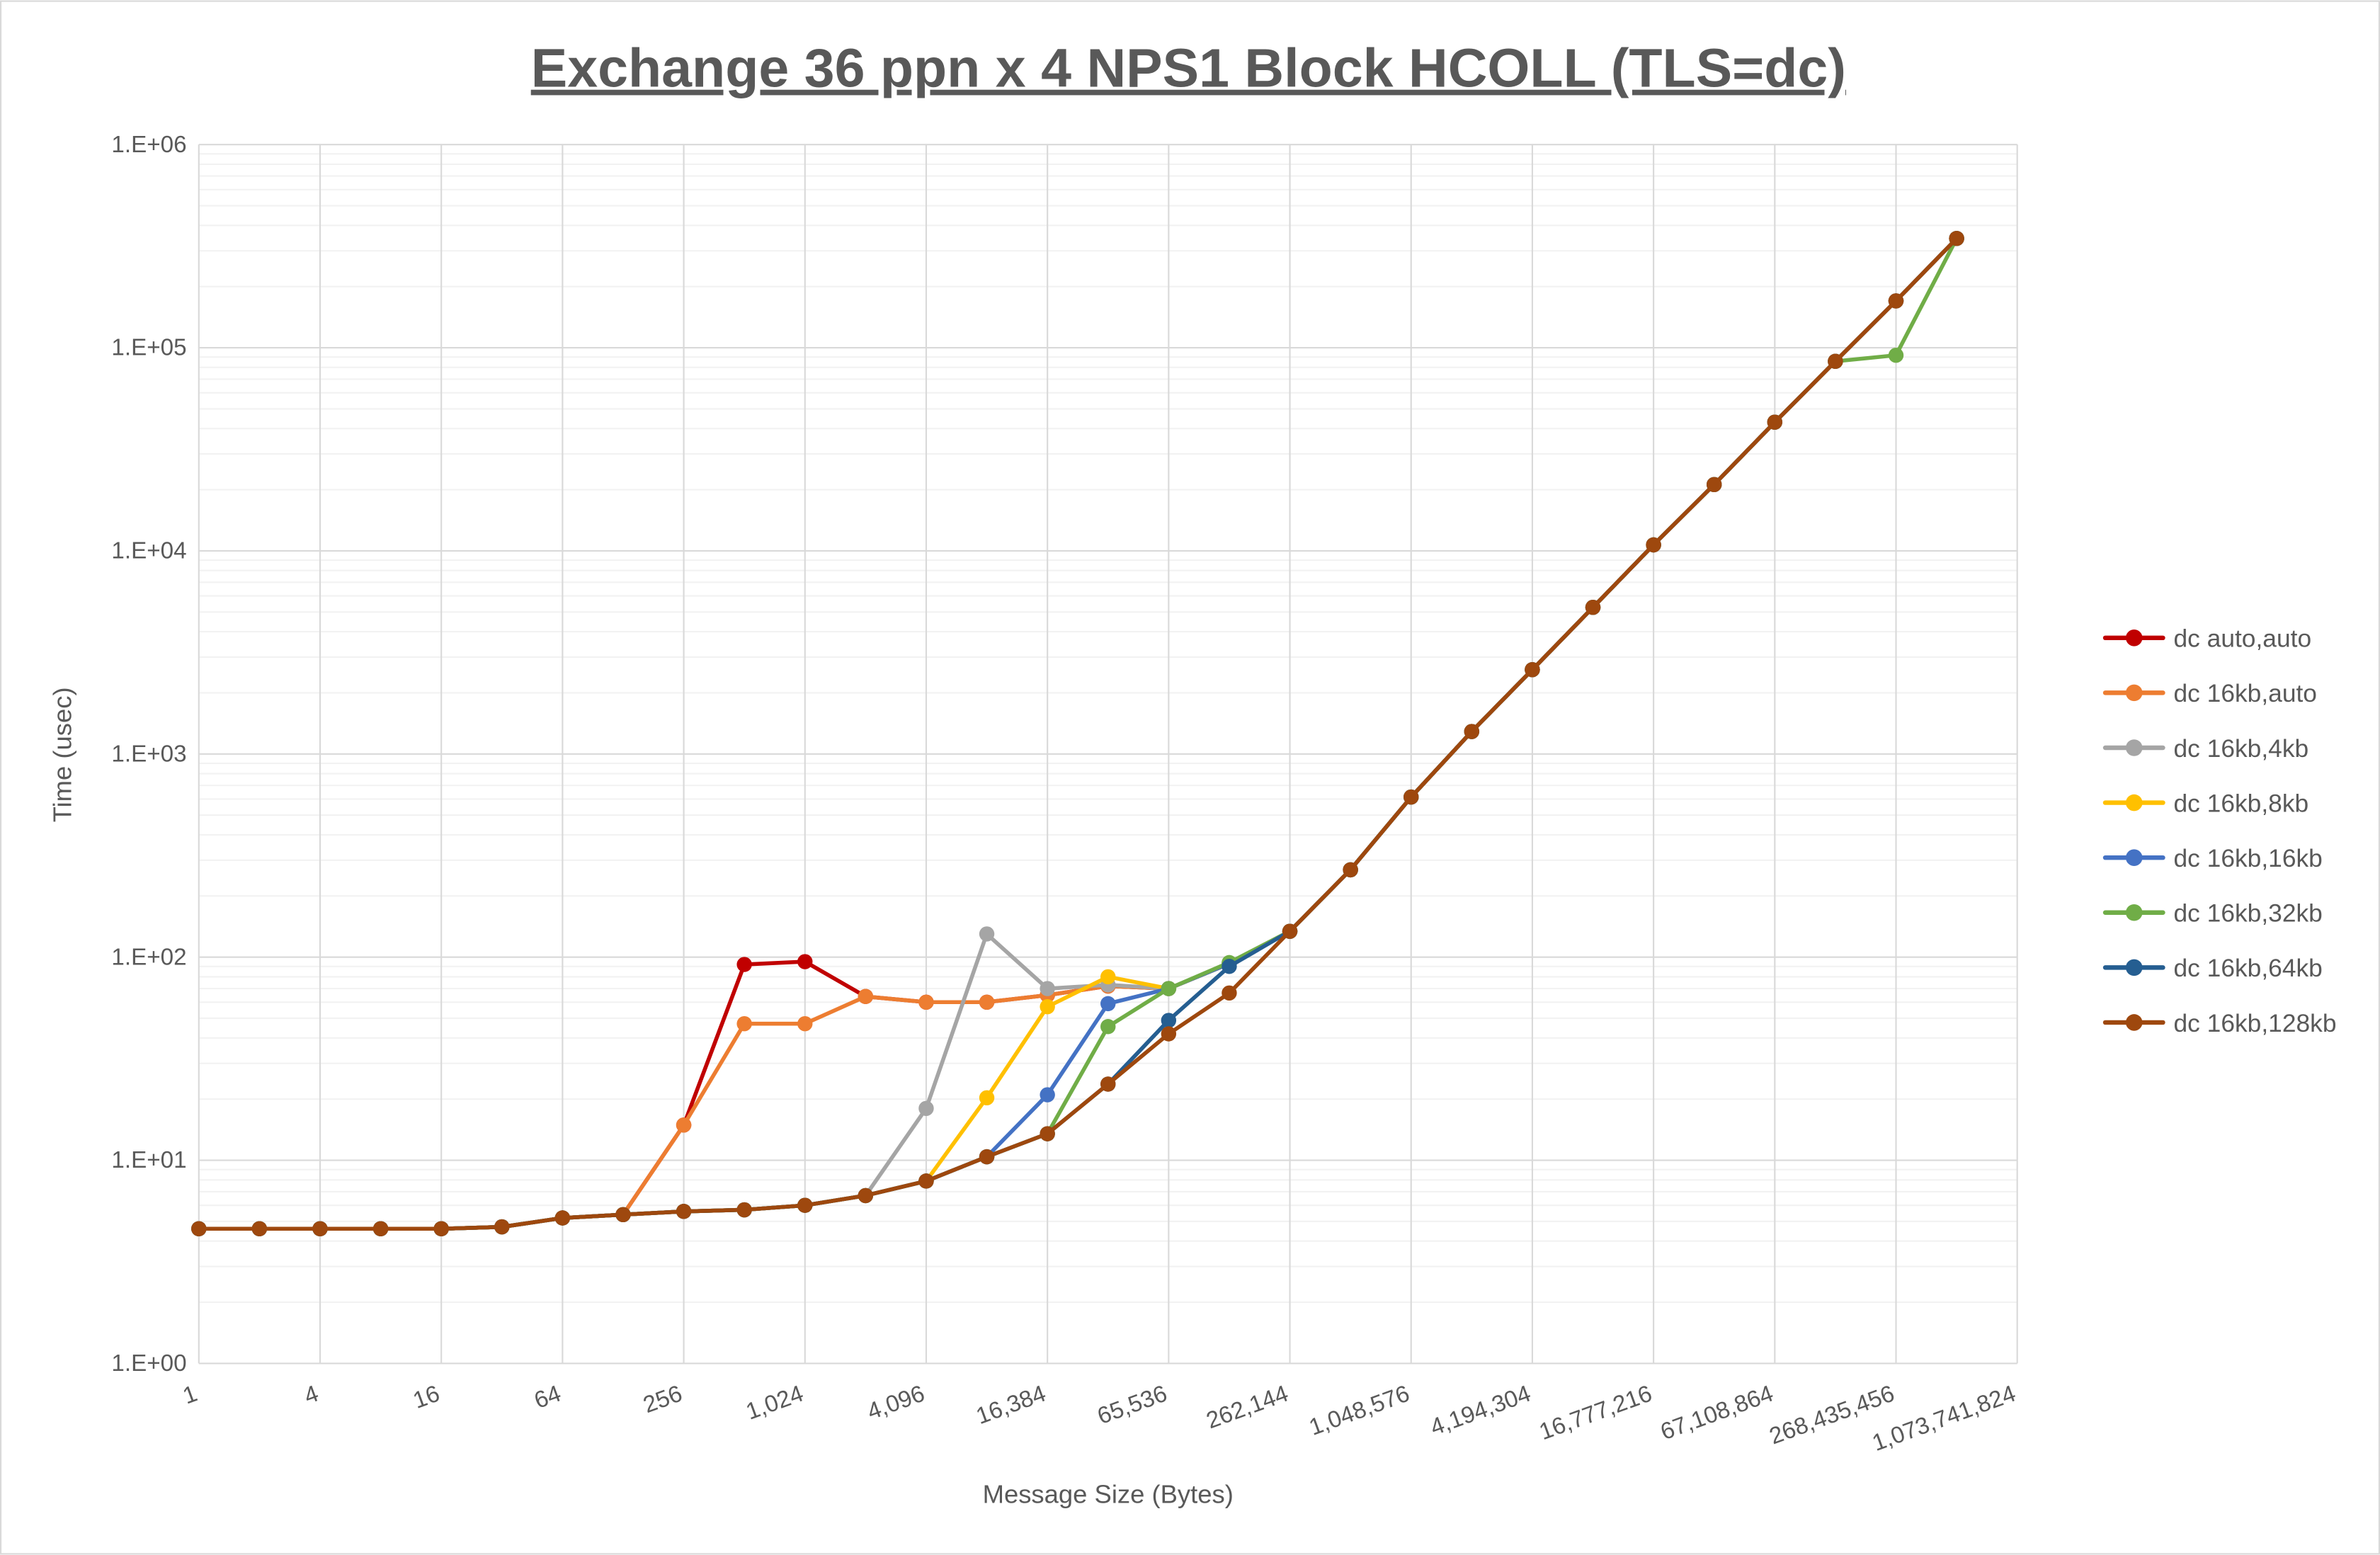 The width and height of the screenshot is (2380, 1555). I want to click on legend-label: dc 16kb,auto, so click(2245, 693).